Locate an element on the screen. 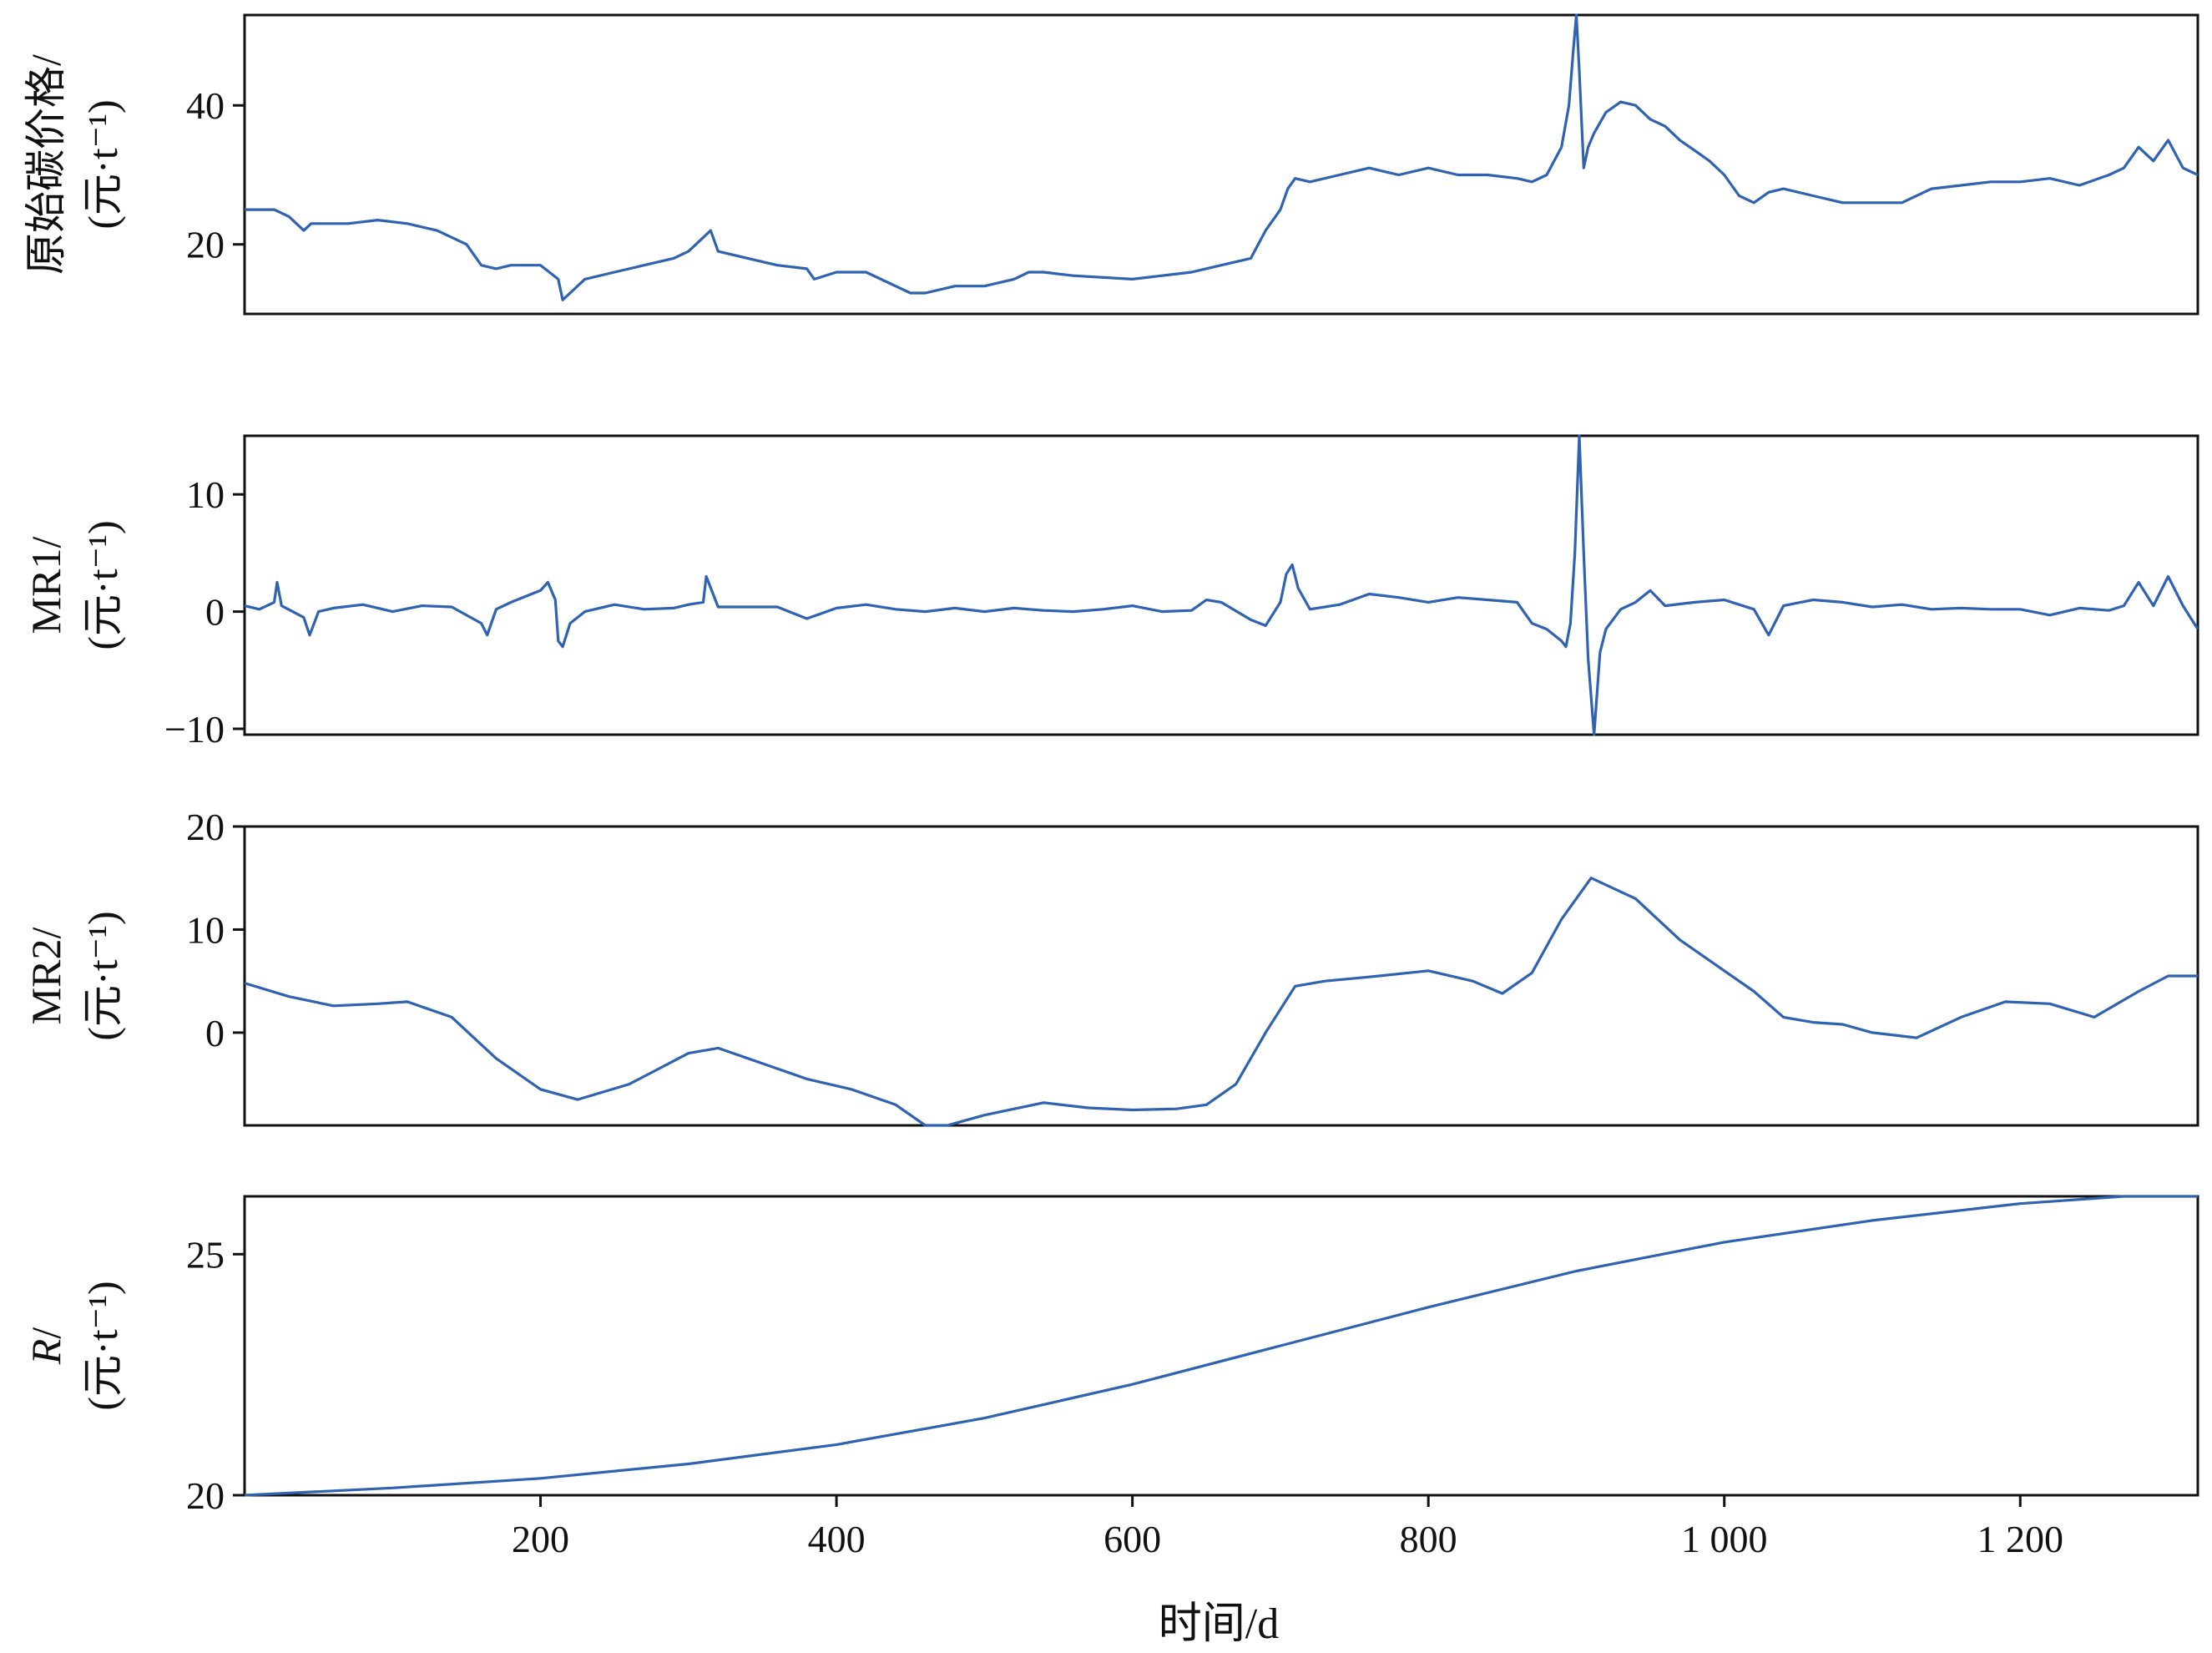 This screenshot has height=1653, width=2212. y-axis-title: 原始碳价格/(元·t⁻¹) is located at coordinates (74, 164).